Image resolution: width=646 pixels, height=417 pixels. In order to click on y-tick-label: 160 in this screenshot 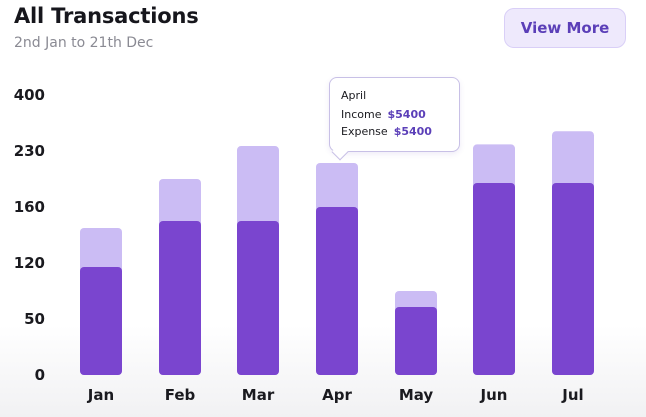, I will do `click(29, 207)`.